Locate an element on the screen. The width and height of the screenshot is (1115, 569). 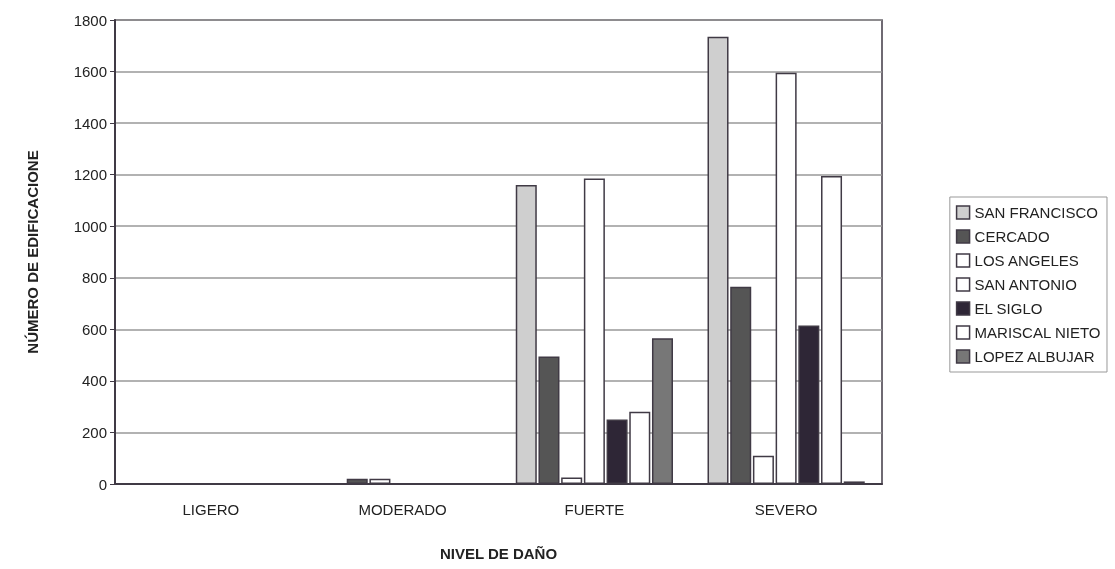
legend-label: LOPEZ ALBUJAR is located at coordinates (1034, 356).